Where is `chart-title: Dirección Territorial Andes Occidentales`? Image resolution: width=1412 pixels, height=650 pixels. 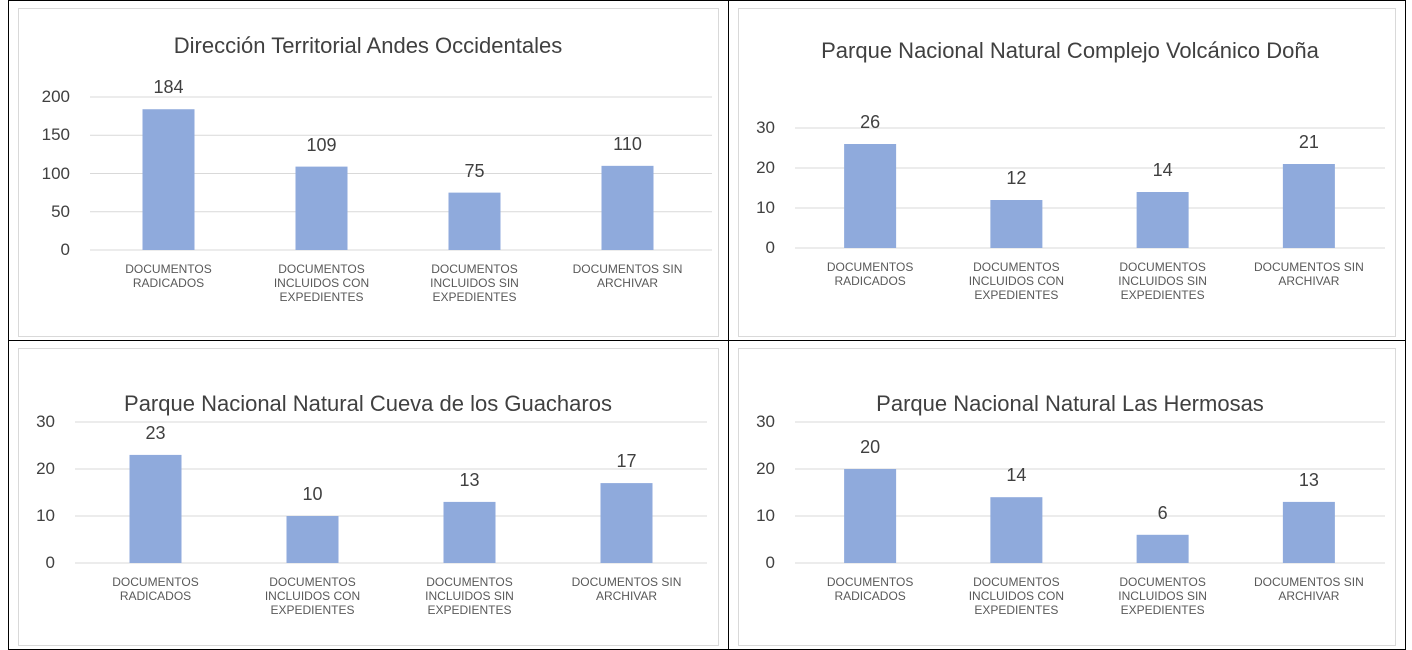 chart-title: Dirección Territorial Andes Occidentales is located at coordinates (368, 45).